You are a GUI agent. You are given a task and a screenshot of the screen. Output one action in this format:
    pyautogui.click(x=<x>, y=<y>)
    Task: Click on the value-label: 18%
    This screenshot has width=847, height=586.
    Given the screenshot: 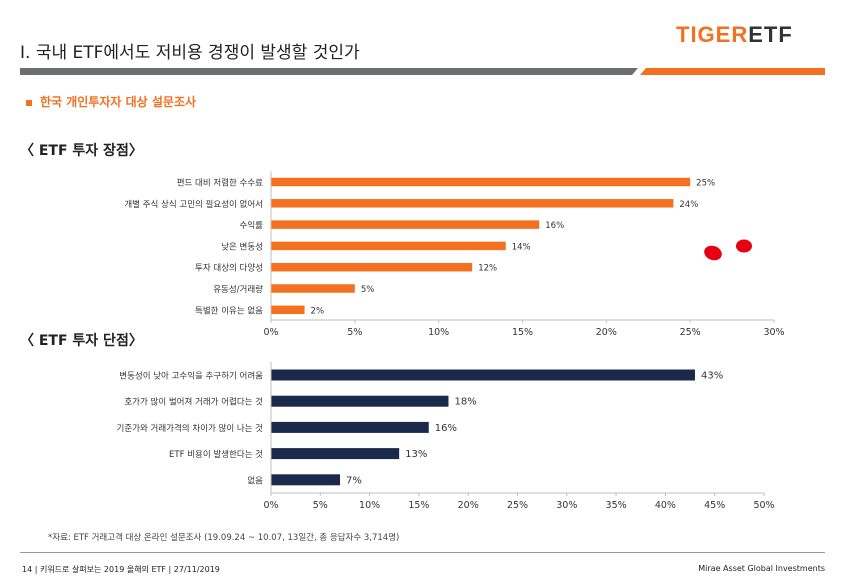 What is the action you would take?
    pyautogui.click(x=465, y=402)
    